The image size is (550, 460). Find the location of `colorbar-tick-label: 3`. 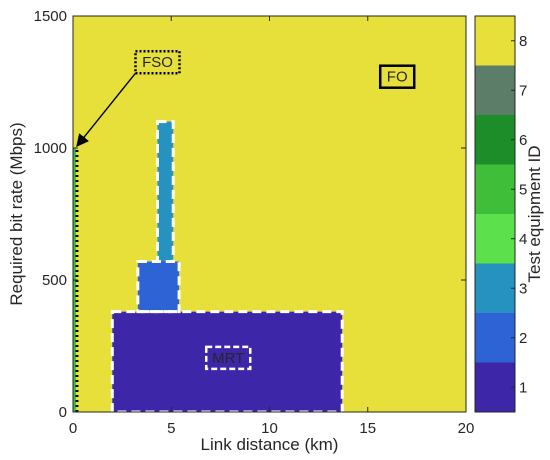

colorbar-tick-label: 3 is located at coordinates (523, 288).